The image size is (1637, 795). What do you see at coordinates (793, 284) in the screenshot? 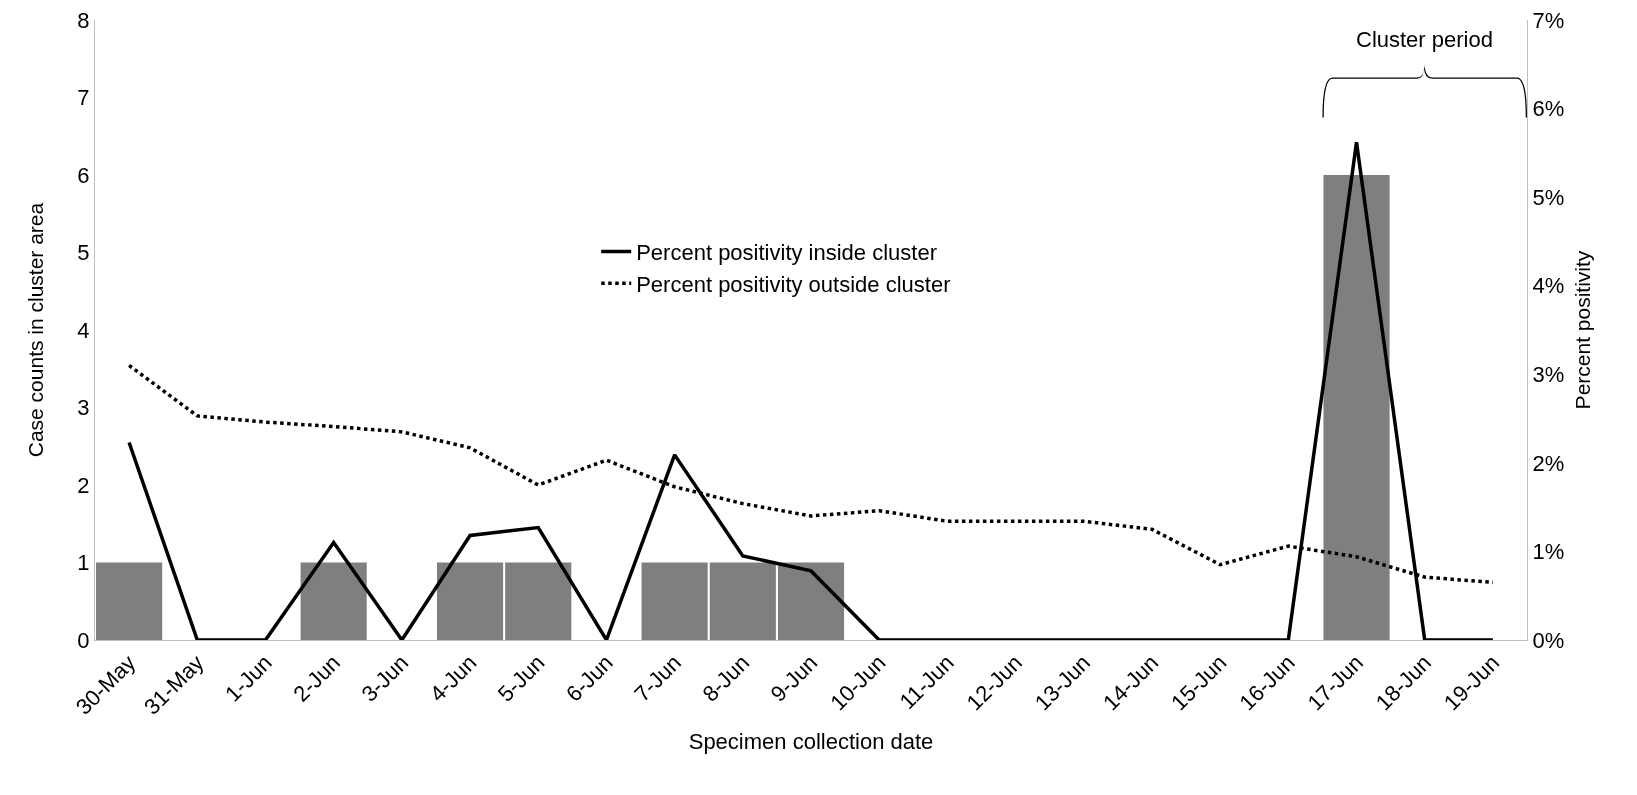
I see `legend-label: Percent positivity outside cluster` at bounding box center [793, 284].